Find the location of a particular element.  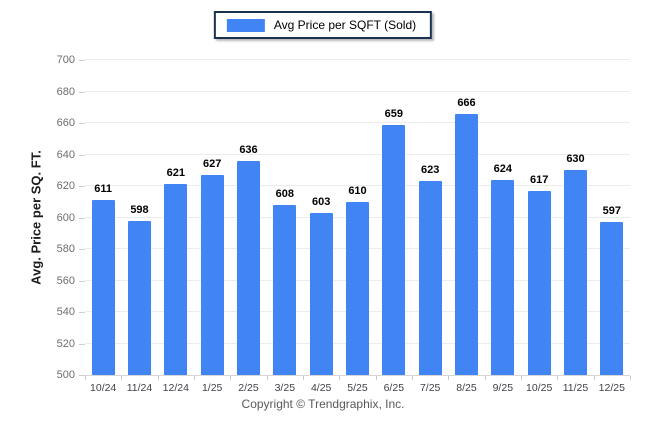

legend-swatch is located at coordinates (245, 25).